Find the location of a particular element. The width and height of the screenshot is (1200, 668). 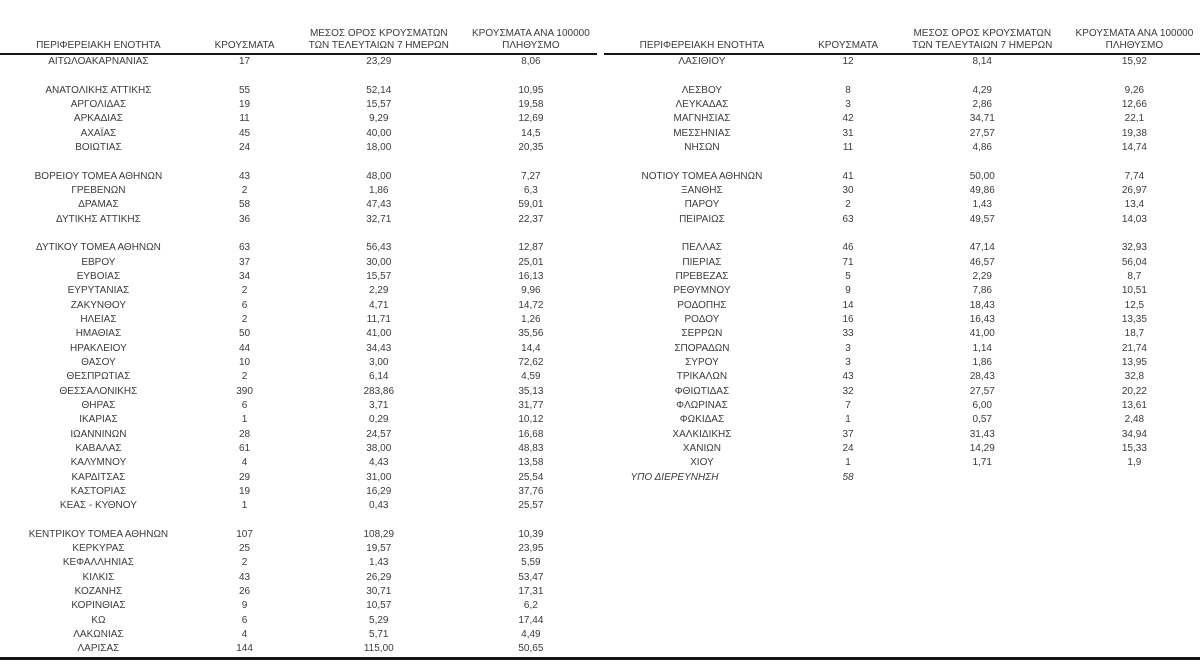

table-row: ΣΥΡΟΥ 3 1,86 13,95 is located at coordinates (902, 363).